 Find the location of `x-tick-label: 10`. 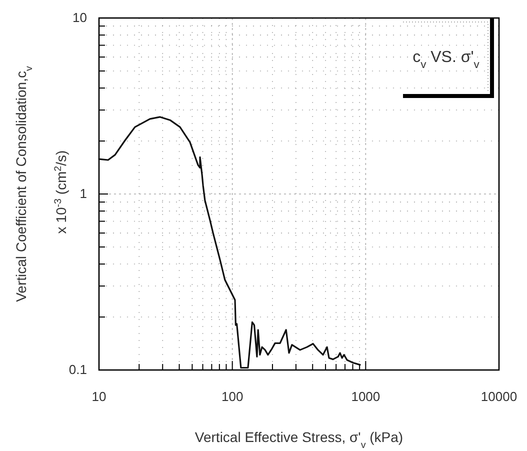

x-tick-label: 10 is located at coordinates (99, 396).